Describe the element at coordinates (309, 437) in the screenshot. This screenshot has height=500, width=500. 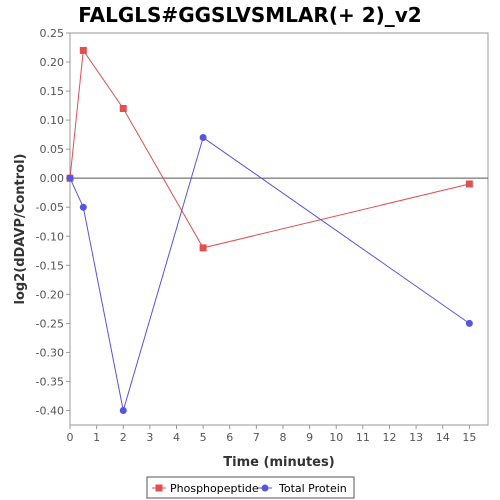
I see `x-tick-label: 9` at that location.